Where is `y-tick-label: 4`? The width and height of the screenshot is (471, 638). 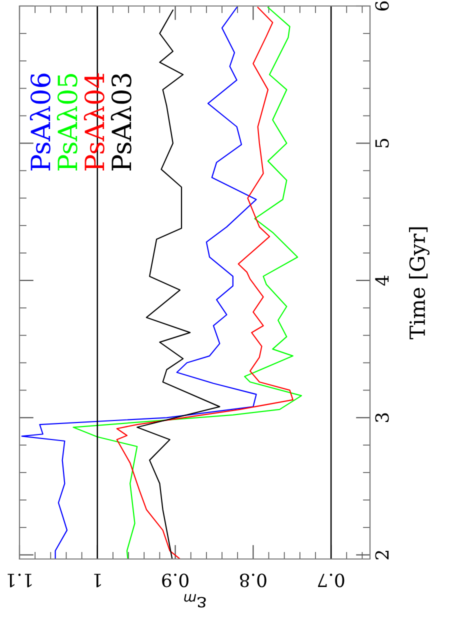 y-tick-label: 4 is located at coordinates (382, 281).